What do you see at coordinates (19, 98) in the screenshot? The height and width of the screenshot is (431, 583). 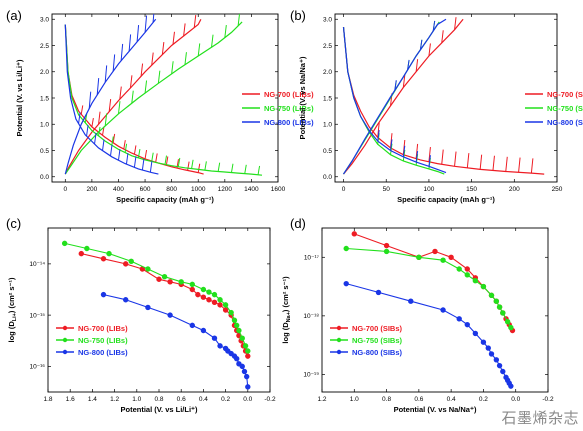 I see `y-axis-title: Potential (V. vs Li/Li⁺)` at bounding box center [19, 98].